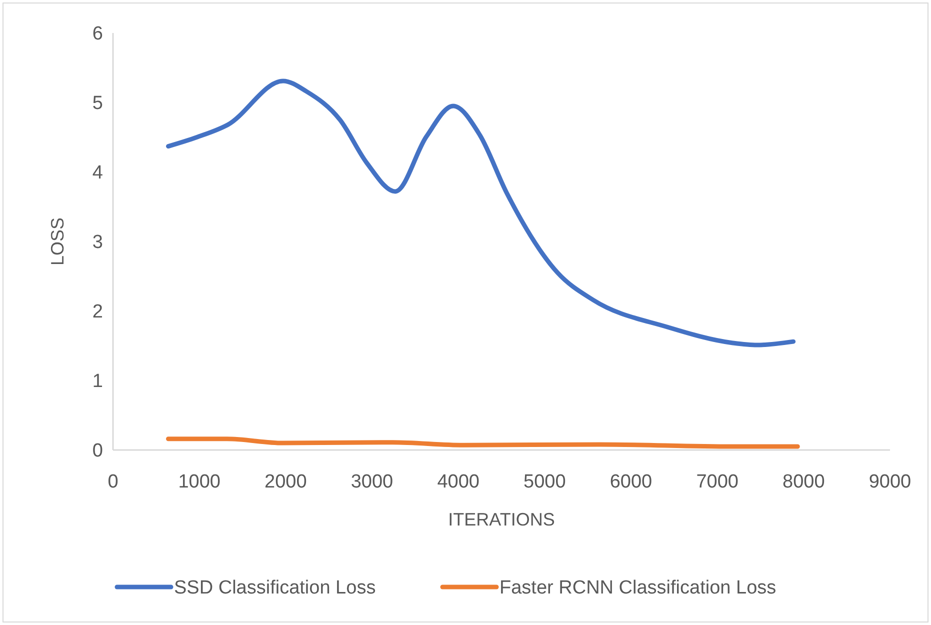 Image resolution: width=931 pixels, height=625 pixels. Describe the element at coordinates (98, 173) in the screenshot. I see `y-tick-label: 4` at that location.